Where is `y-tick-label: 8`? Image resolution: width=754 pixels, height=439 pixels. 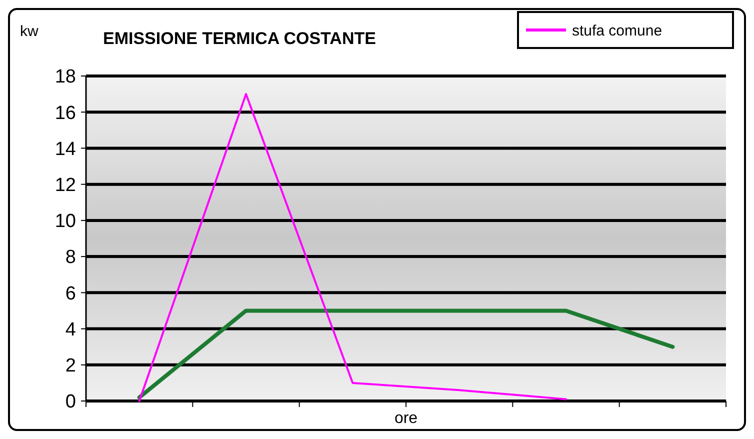
y-tick-label: 8 is located at coordinates (70, 257).